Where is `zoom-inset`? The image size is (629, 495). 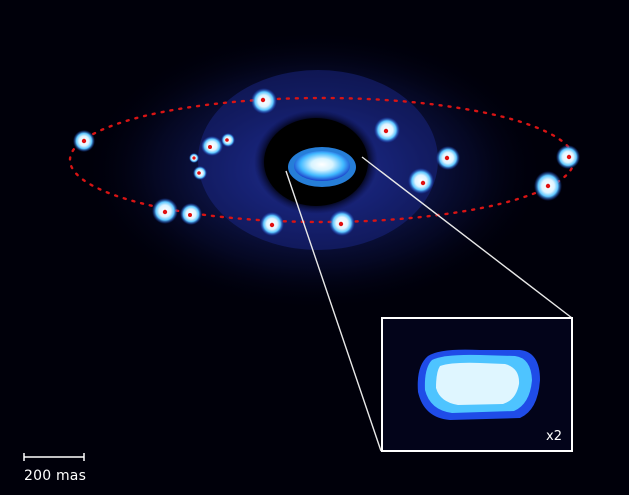 zoom-inset is located at coordinates (477, 384).